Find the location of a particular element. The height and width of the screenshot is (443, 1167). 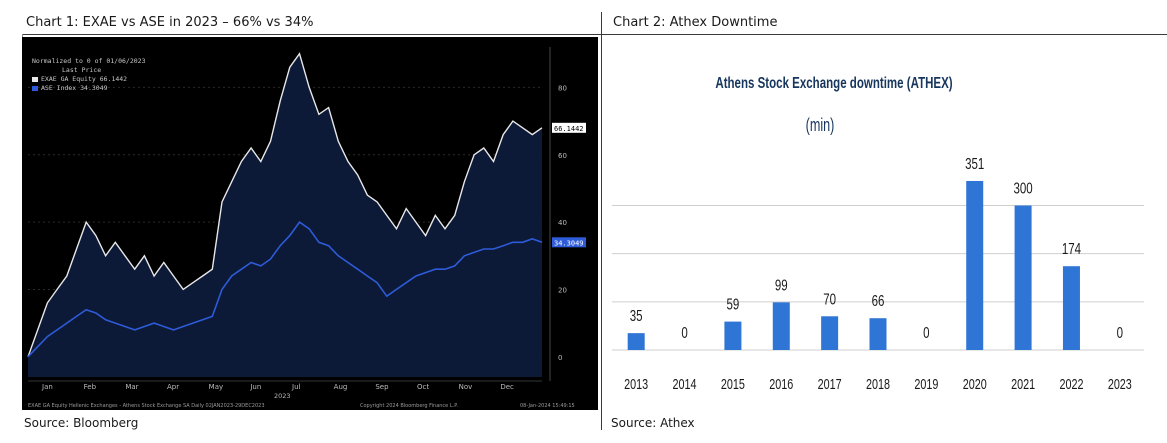

chart2-x-tick: 2021 is located at coordinates (1023, 383).